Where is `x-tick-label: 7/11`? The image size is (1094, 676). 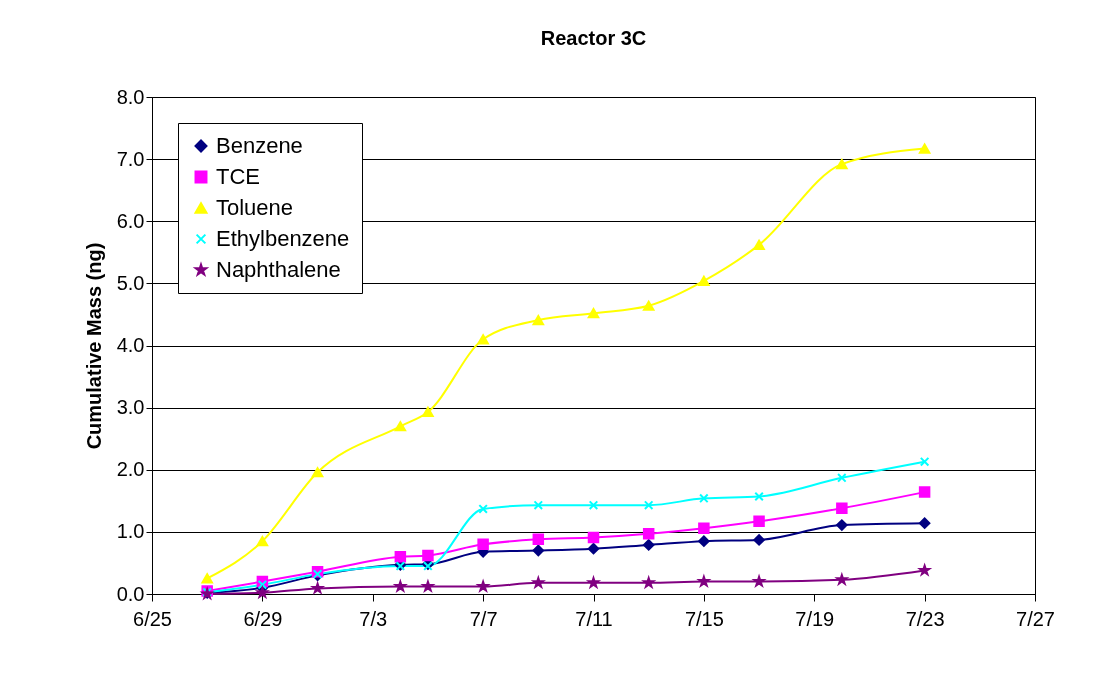
x-tick-label: 7/11 is located at coordinates (594, 618).